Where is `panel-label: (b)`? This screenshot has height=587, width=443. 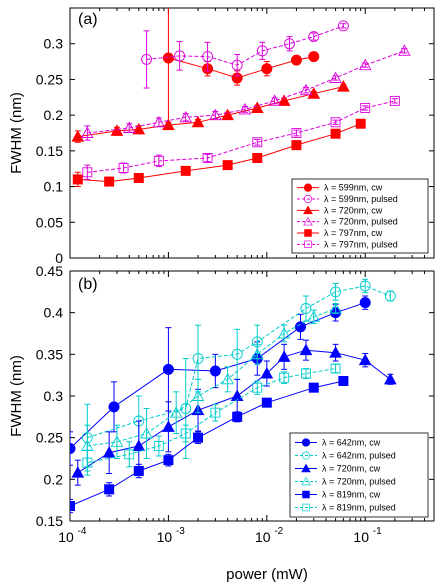 panel-label: (b) is located at coordinates (88, 284).